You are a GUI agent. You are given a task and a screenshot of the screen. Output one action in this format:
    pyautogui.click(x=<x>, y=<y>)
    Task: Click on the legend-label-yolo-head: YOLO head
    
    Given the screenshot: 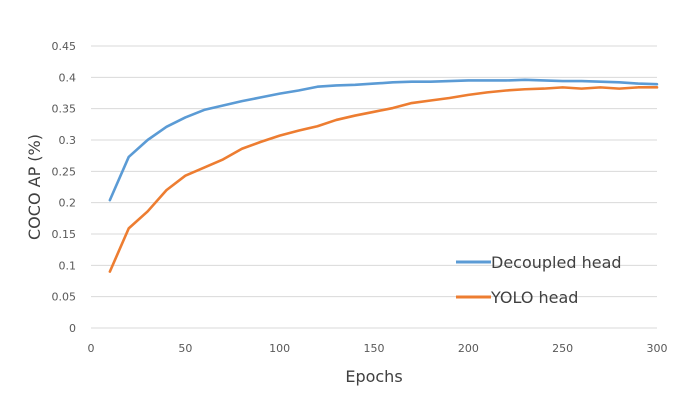 What is the action you would take?
    pyautogui.click(x=534, y=297)
    